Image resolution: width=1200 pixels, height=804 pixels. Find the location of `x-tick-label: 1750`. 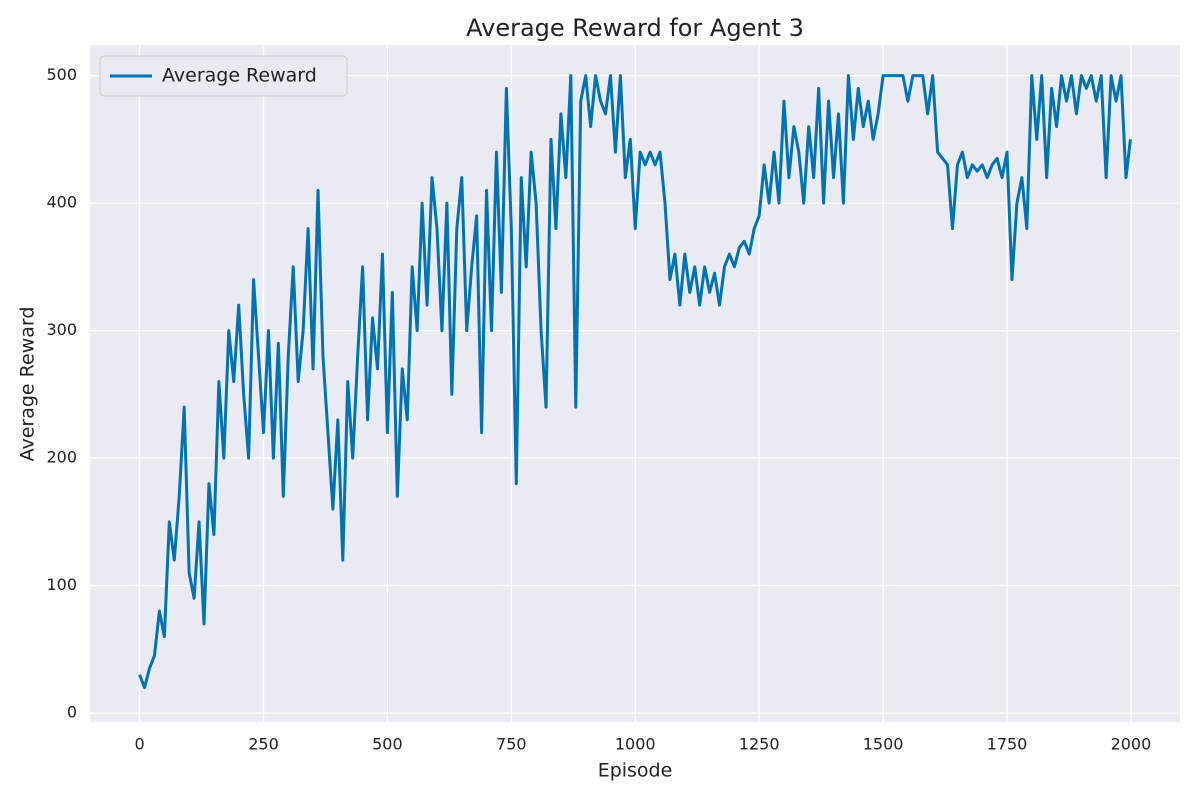

x-tick-label: 1750 is located at coordinates (1007, 744).